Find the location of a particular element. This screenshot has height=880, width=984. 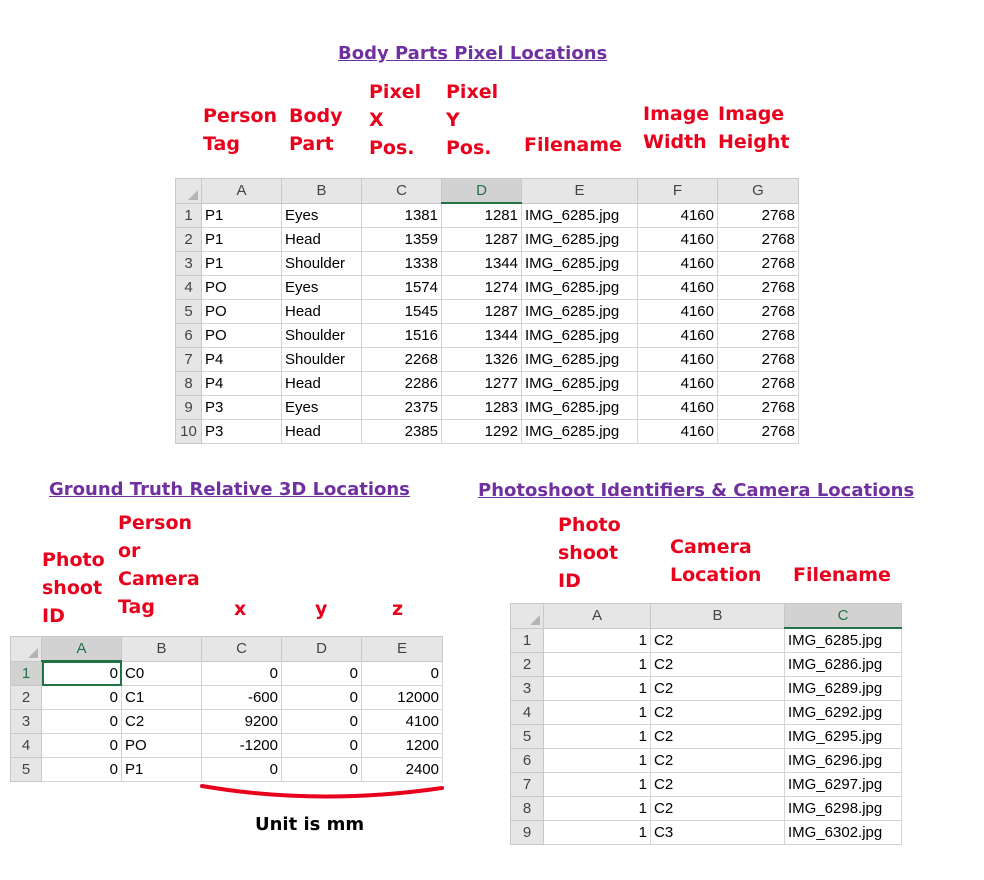

cell: C3 is located at coordinates (717, 832).